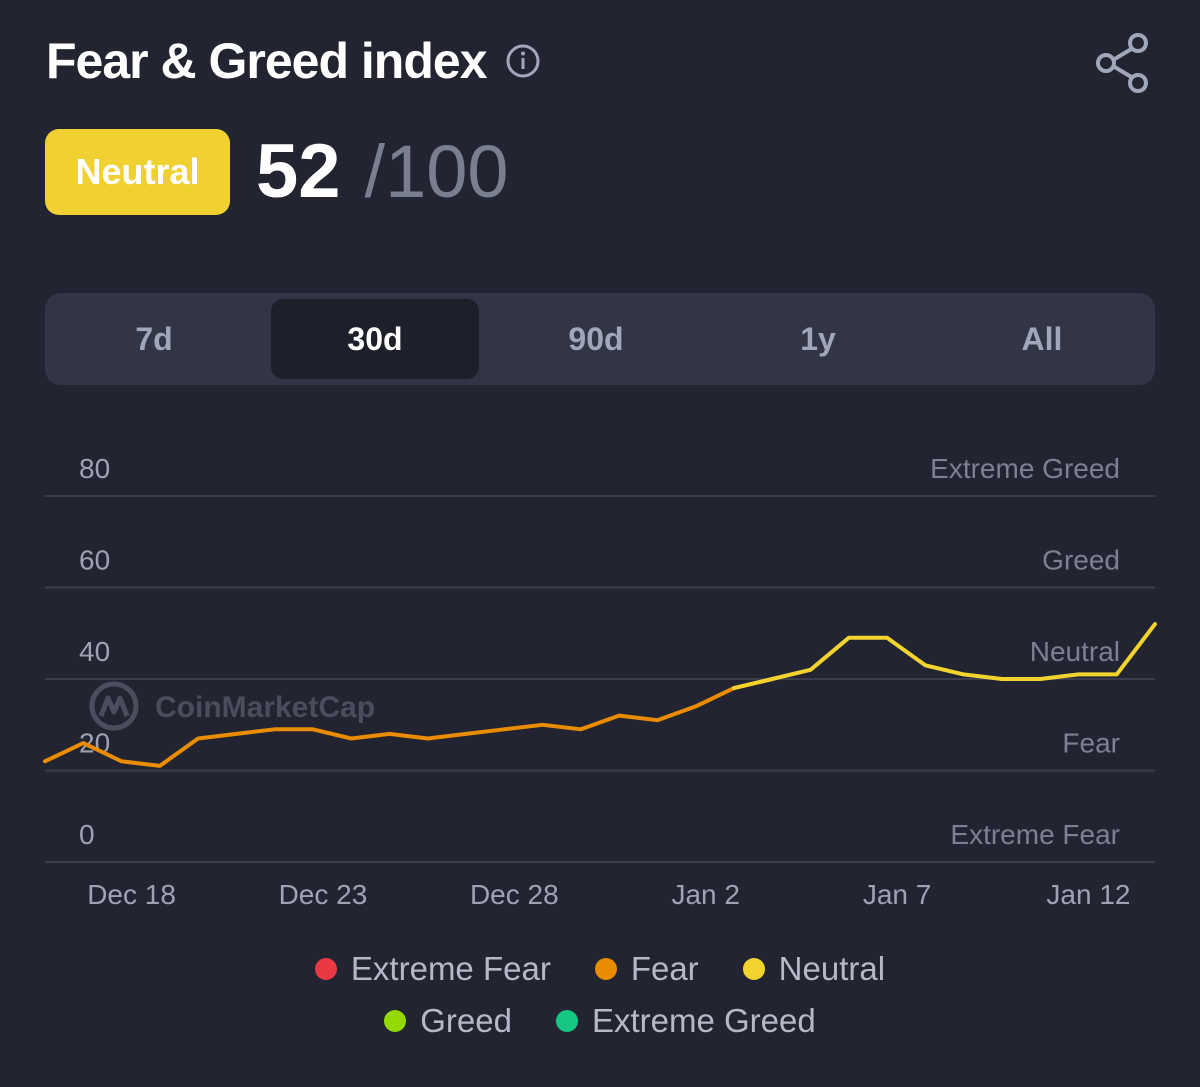 The width and height of the screenshot is (1200, 1087). I want to click on legend-item-extreme-greed: Extreme Greed, so click(685, 1021).